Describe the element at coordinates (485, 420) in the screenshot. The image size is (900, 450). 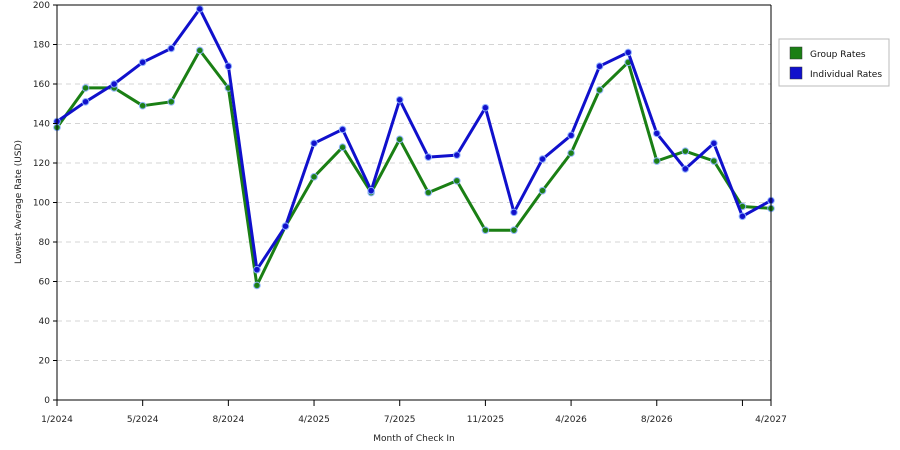
I see `x-tick-label: 11/2025` at that location.